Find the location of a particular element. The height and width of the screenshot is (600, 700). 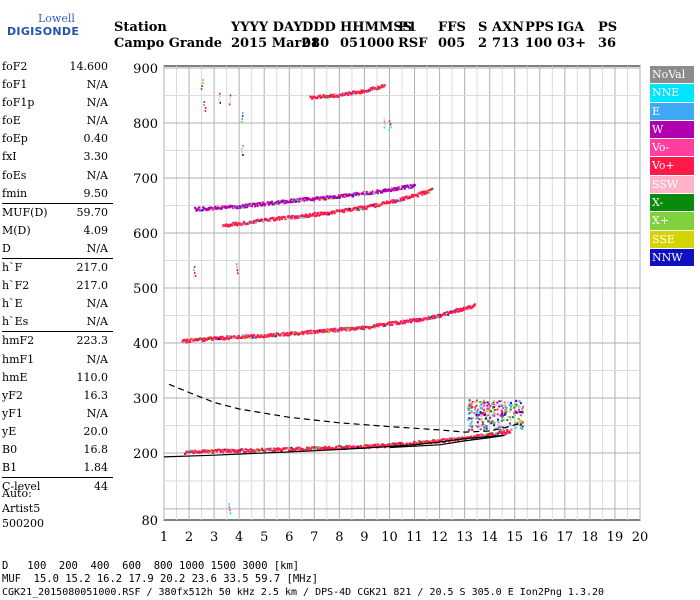

param-row: B0 16.8 is located at coordinates (57, 450).